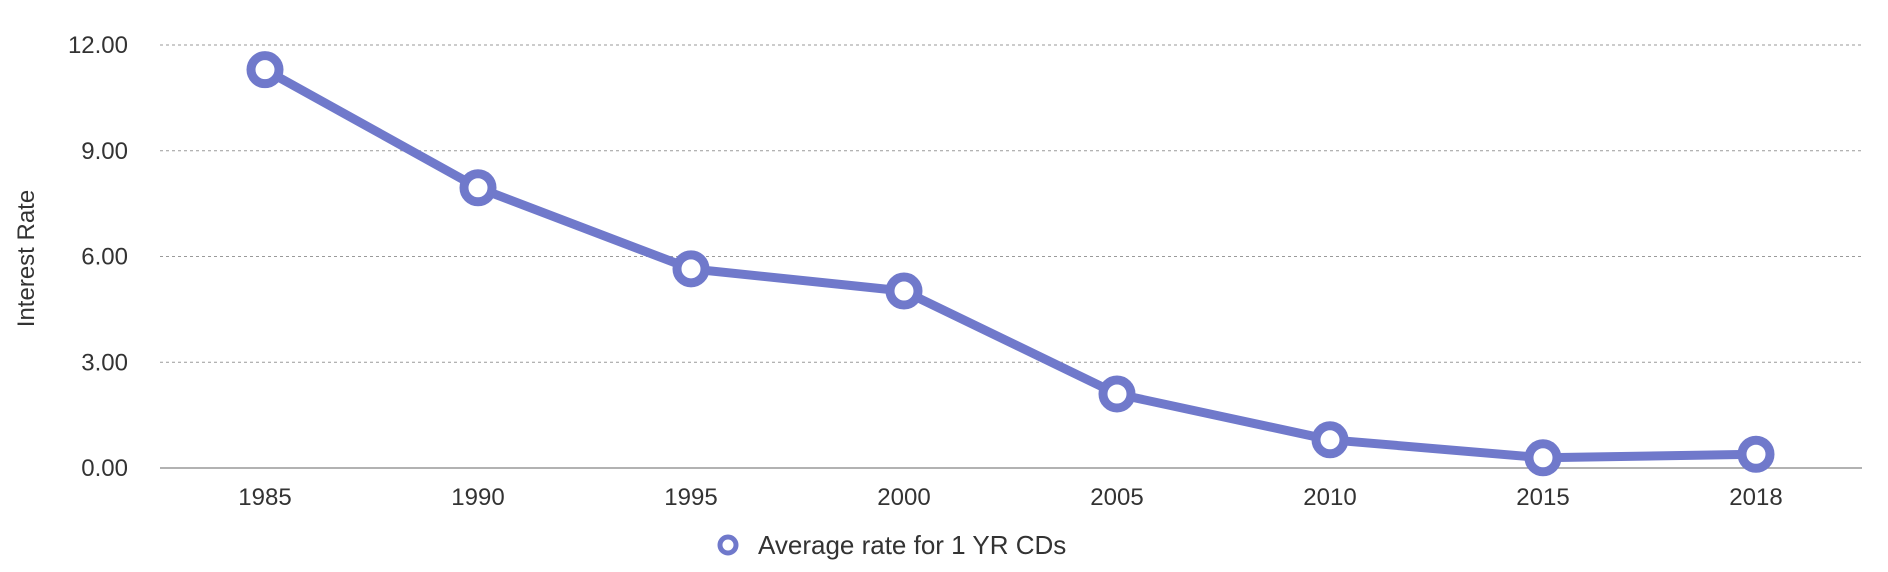  Describe the element at coordinates (912, 545) in the screenshot. I see `legend-label: Average rate for 1 YR CDs` at that location.